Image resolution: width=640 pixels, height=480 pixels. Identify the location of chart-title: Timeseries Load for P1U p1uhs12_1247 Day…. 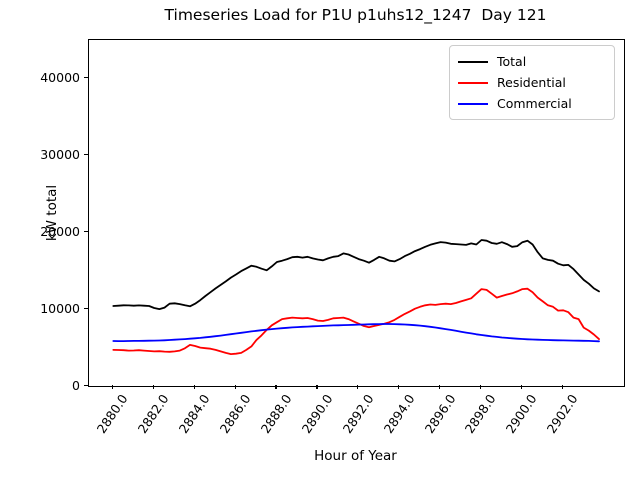
(355, 15).